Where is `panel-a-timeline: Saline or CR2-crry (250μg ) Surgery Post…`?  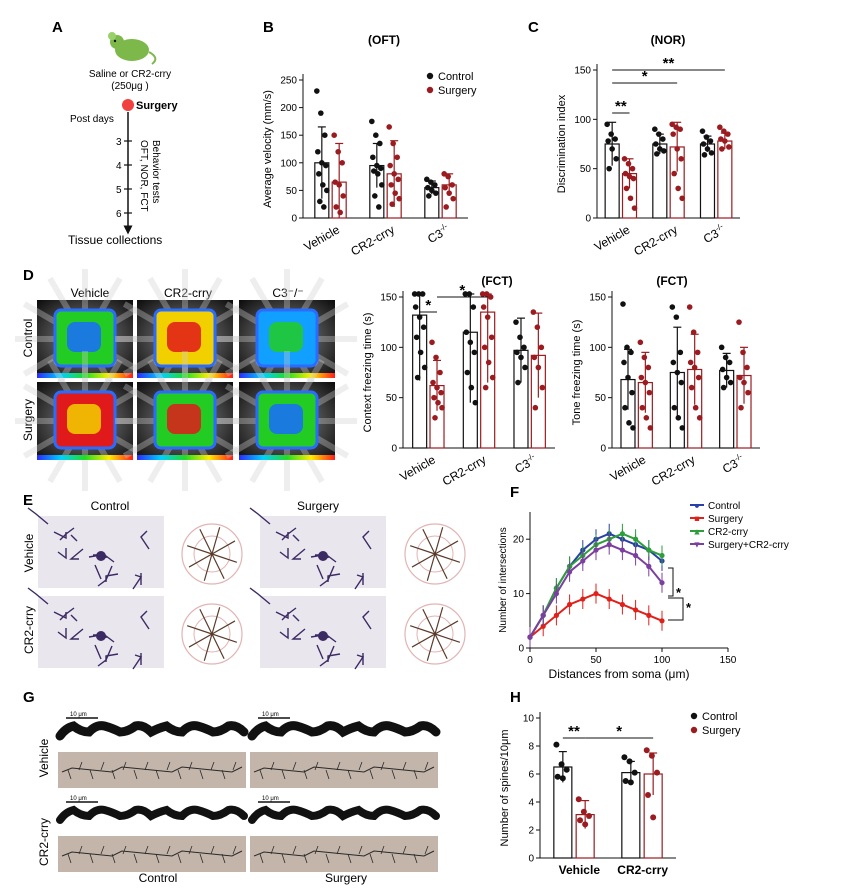
panel-a-timeline: Saline or CR2-crry (250μg ) Surgery Post… is located at coordinates (123, 139).